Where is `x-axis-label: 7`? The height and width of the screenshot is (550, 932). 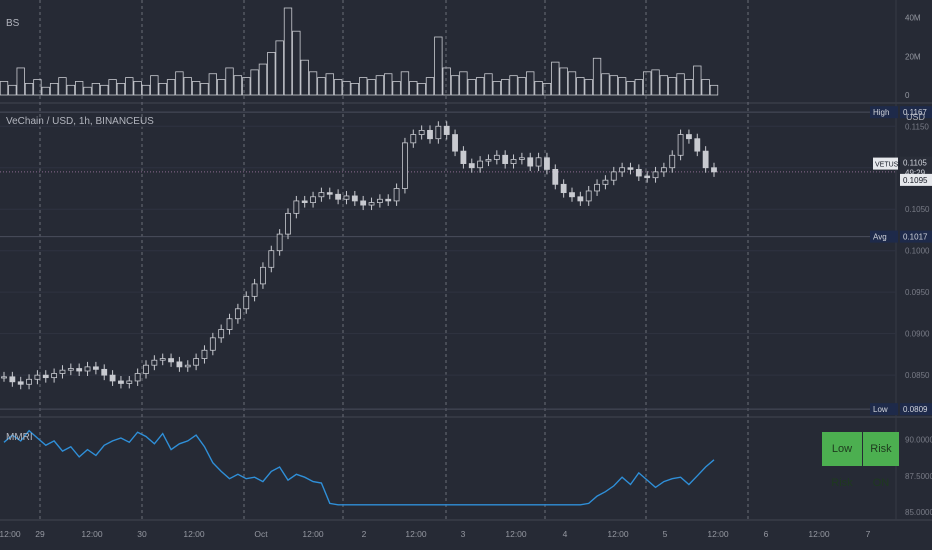
x-axis-label: 7 is located at coordinates (868, 534).